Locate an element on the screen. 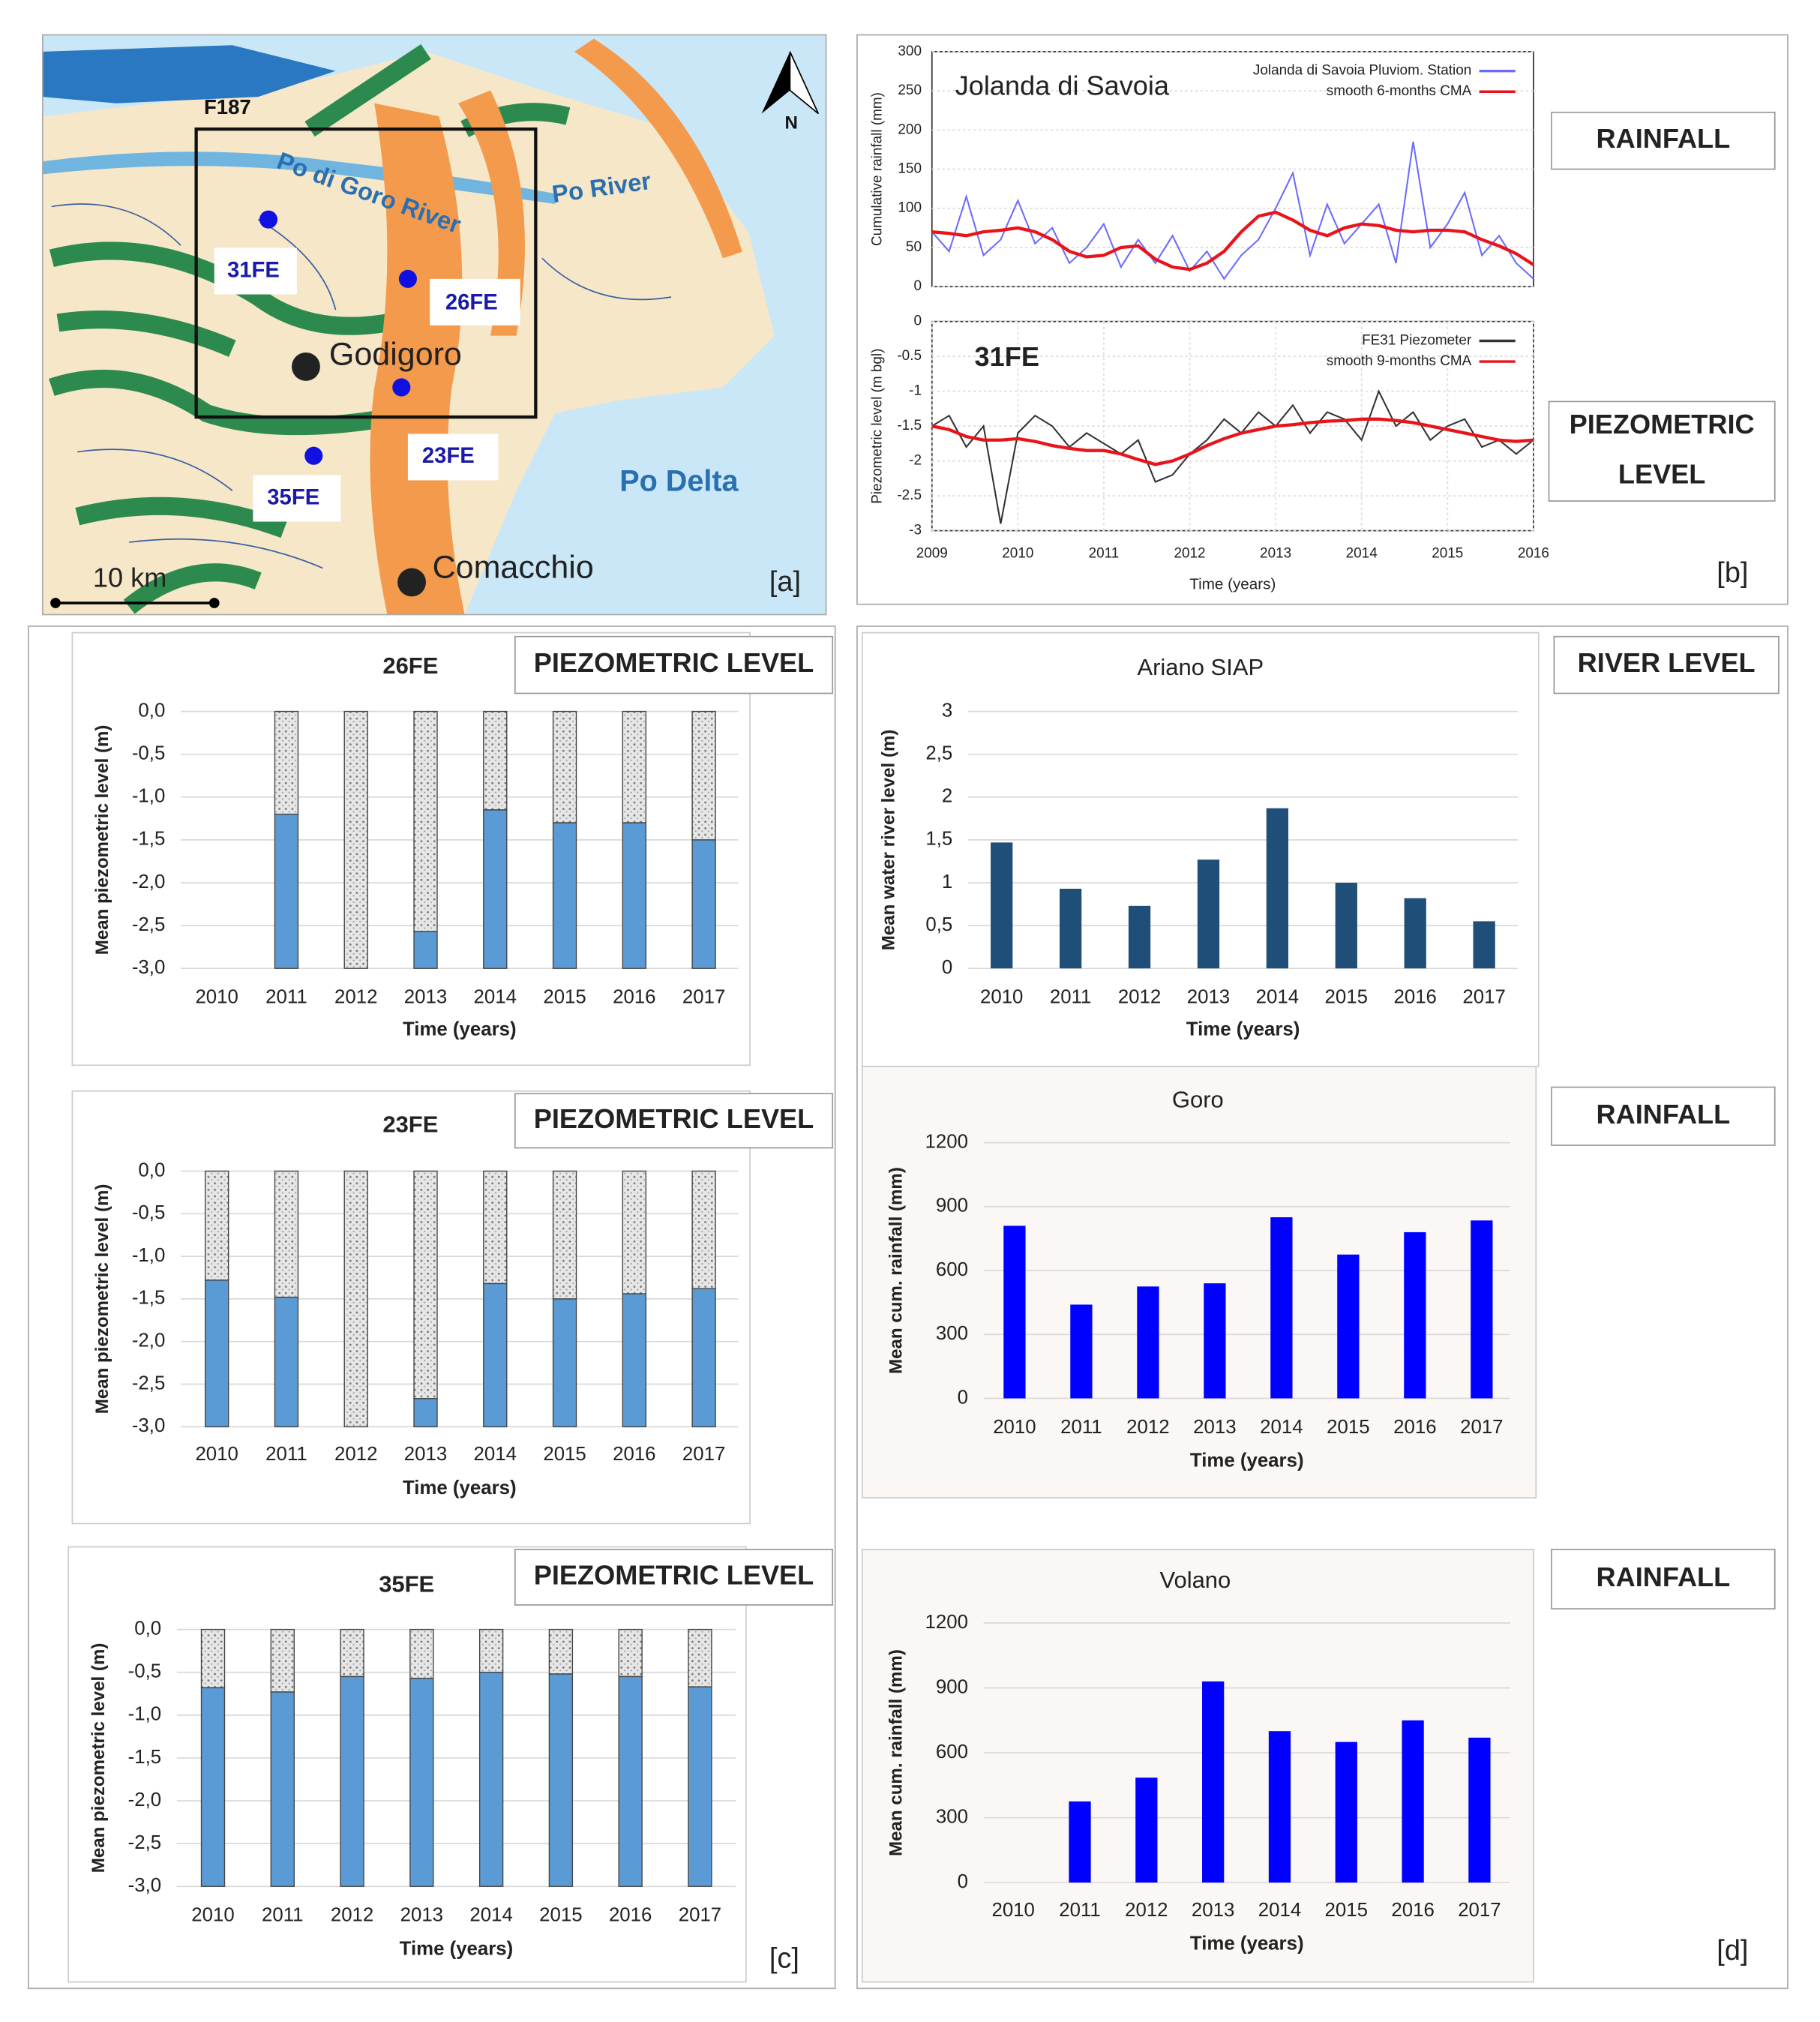 This screenshot has width=1820, height=2022. y-tick-label: -3,0 is located at coordinates (144, 1885).